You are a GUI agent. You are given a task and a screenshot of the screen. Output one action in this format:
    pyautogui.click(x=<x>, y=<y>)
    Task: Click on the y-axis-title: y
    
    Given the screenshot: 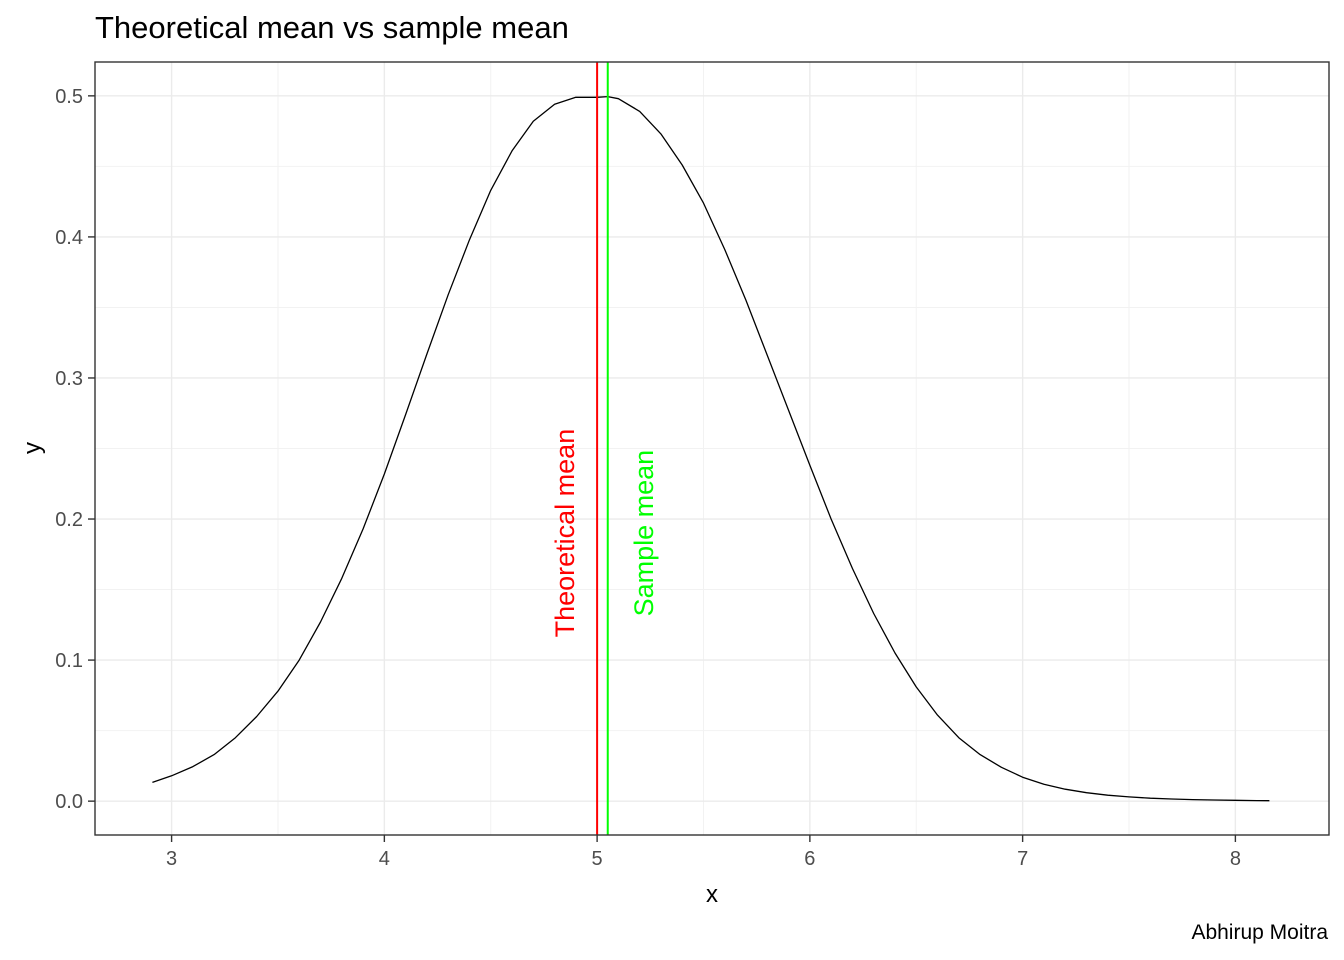 What is the action you would take?
    pyautogui.click(x=32, y=448)
    